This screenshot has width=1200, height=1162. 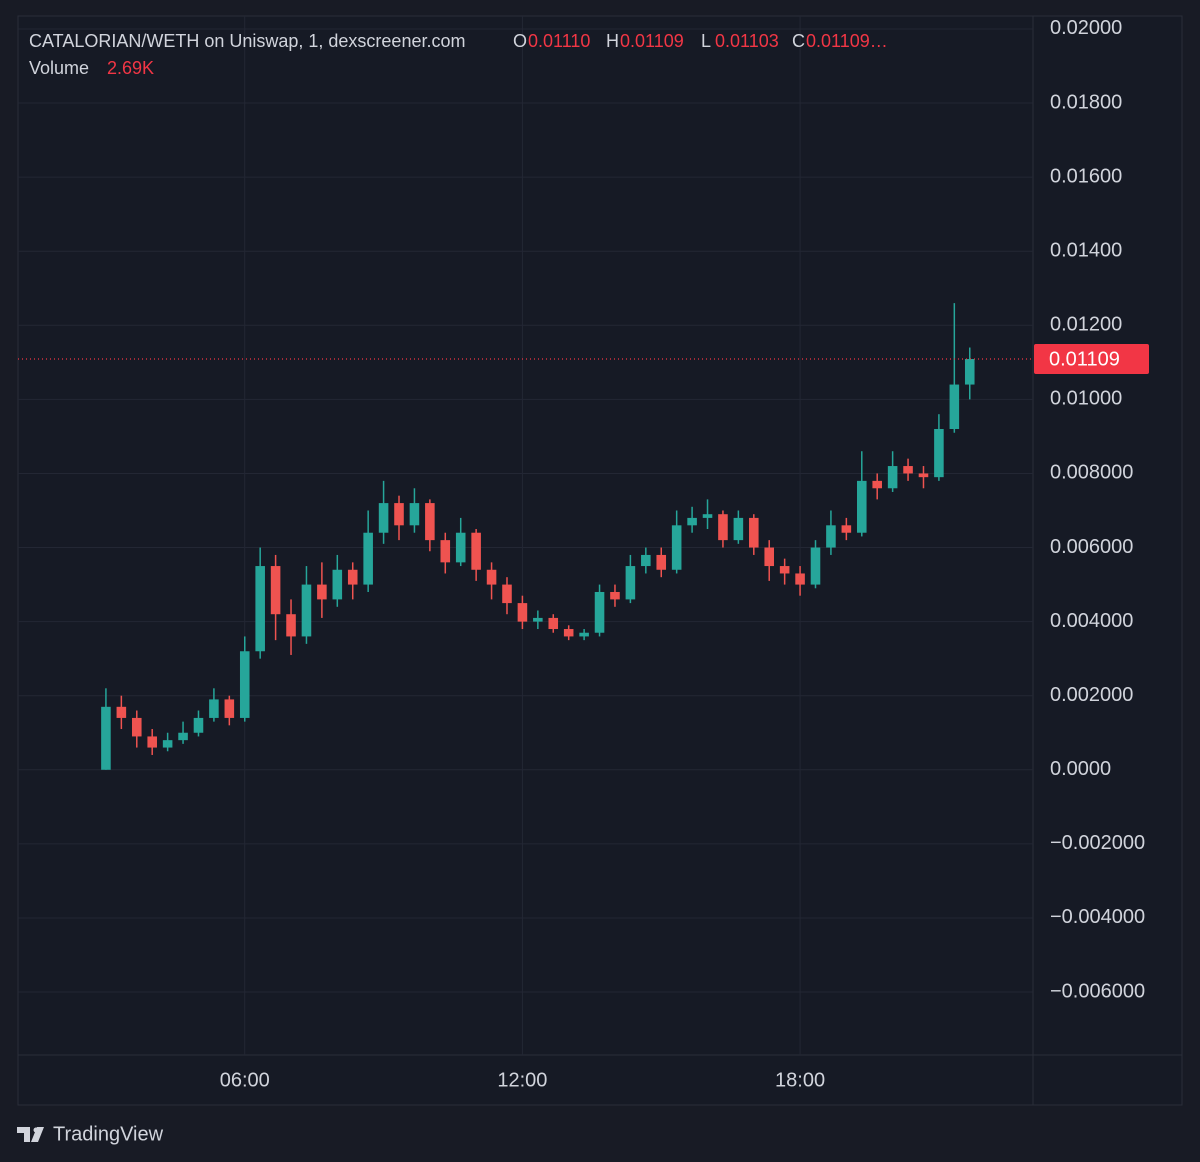 I want to click on ohlc-label: L, so click(x=706, y=41).